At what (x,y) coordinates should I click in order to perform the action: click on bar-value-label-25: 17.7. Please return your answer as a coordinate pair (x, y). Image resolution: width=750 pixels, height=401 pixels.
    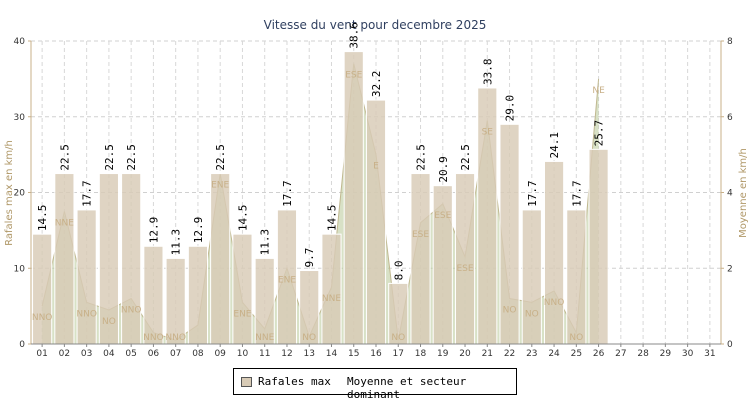
    Looking at the image, I should click on (576, 193).